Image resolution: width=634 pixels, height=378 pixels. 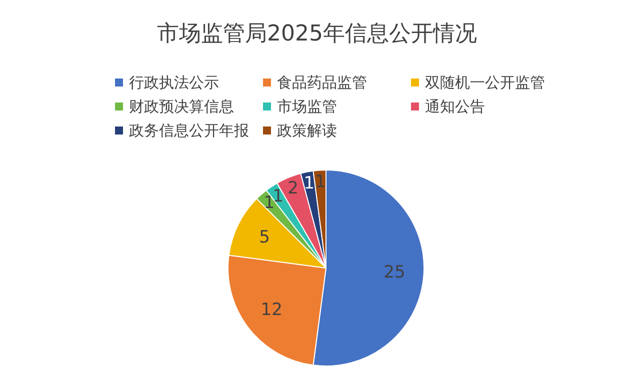 I want to click on legend-label: 通知公告, so click(x=455, y=107).